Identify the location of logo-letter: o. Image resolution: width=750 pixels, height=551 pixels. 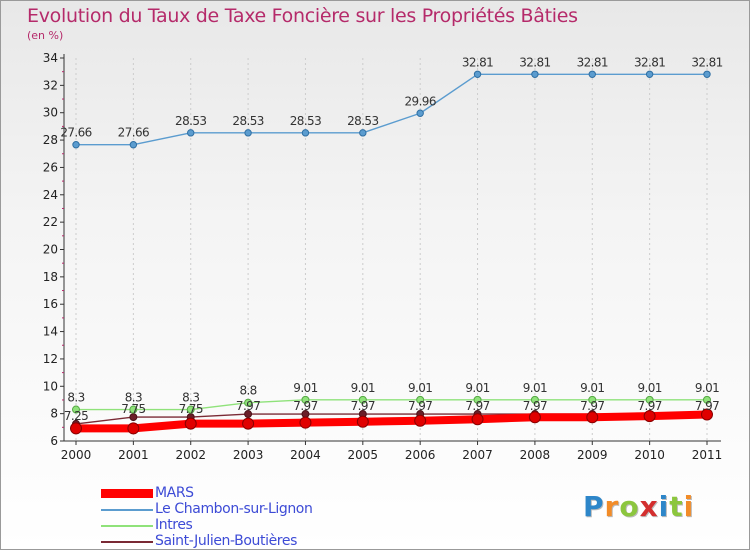
(629, 506).